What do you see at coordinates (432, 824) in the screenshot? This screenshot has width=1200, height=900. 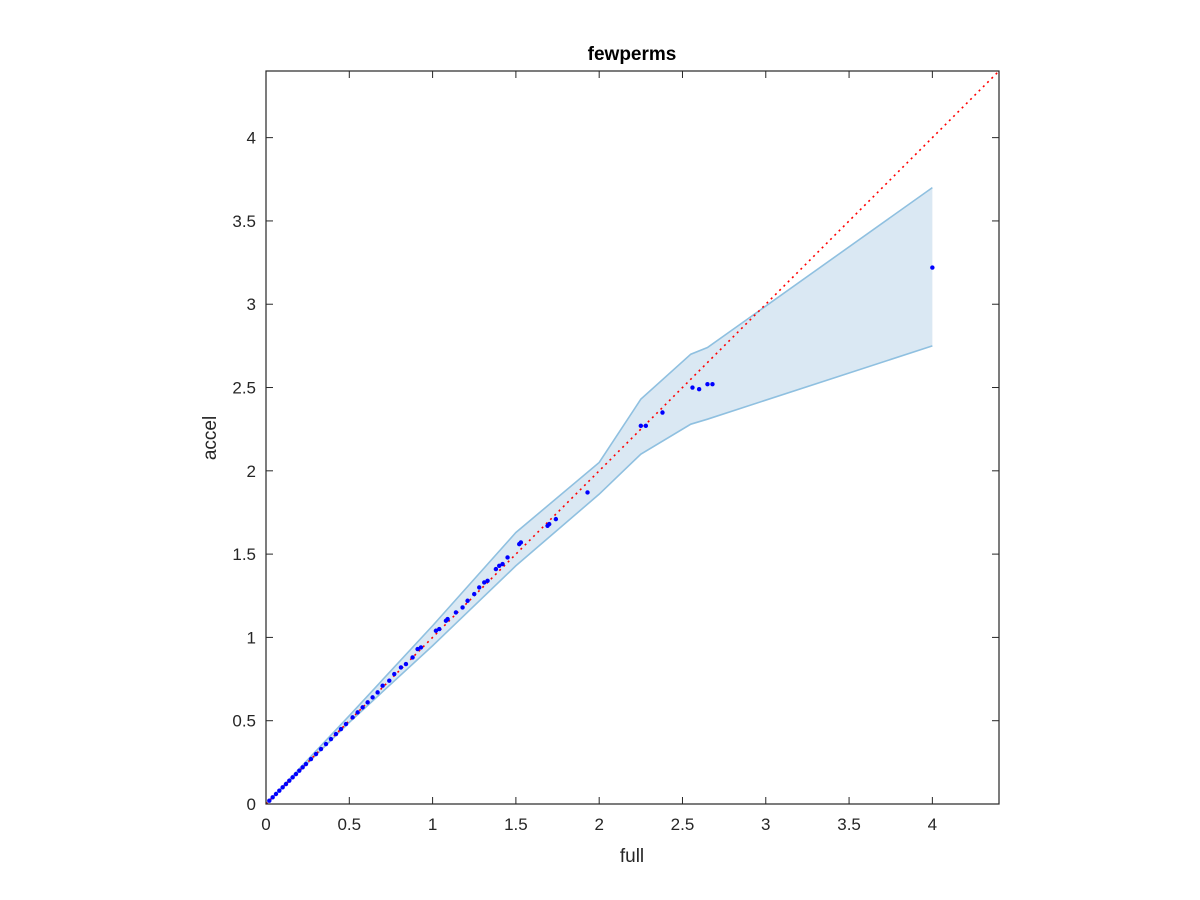 I see `x-tick-label: 1` at bounding box center [432, 824].